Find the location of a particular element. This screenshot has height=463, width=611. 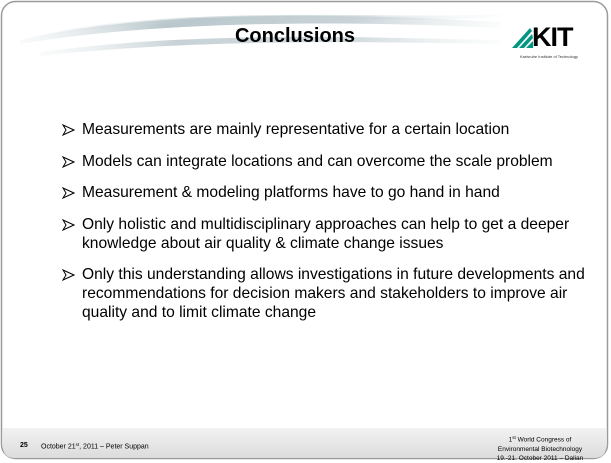

footer-date-sup: st is located at coordinates (77, 444).